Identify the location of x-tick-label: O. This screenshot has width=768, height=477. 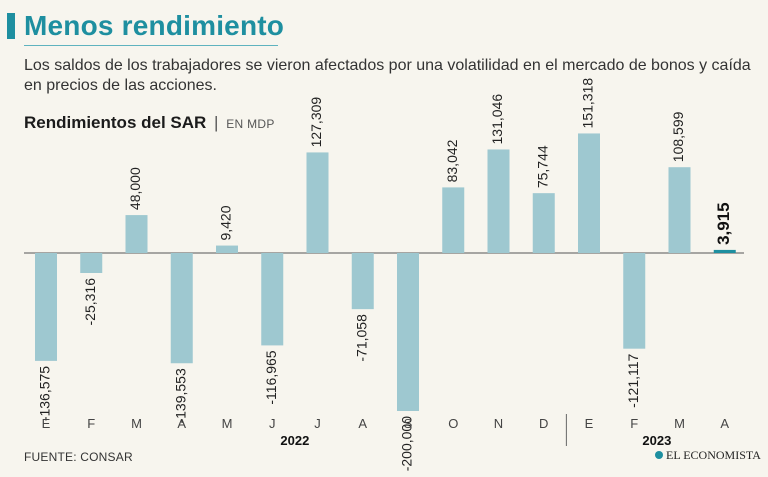
(453, 423).